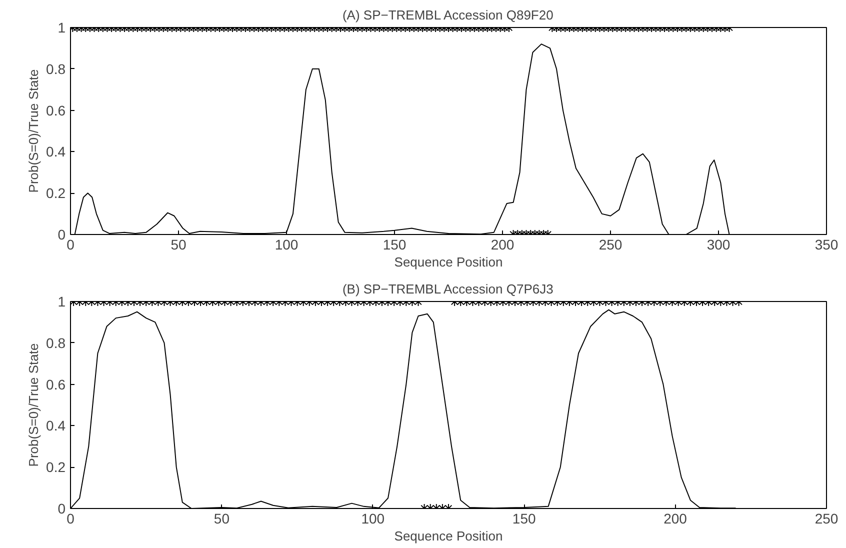  I want to click on chart-title: (A) SP−TREMBL Accession Q89F20, so click(448, 15).